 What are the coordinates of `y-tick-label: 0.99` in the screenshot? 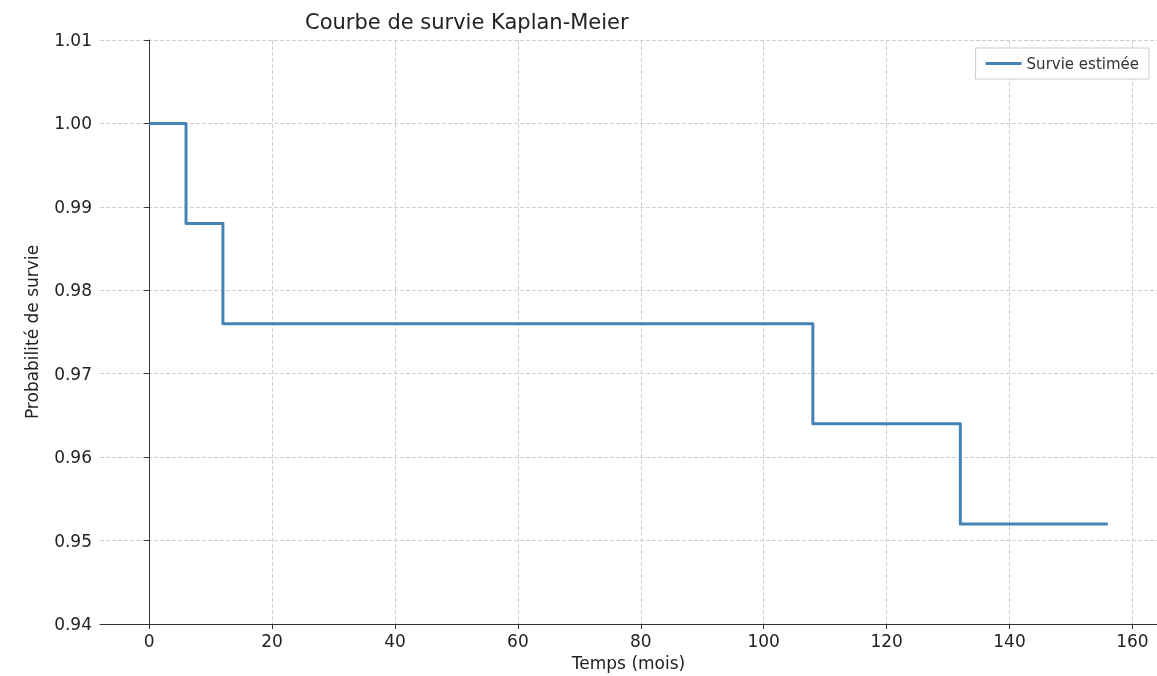 It's located at (73, 206).